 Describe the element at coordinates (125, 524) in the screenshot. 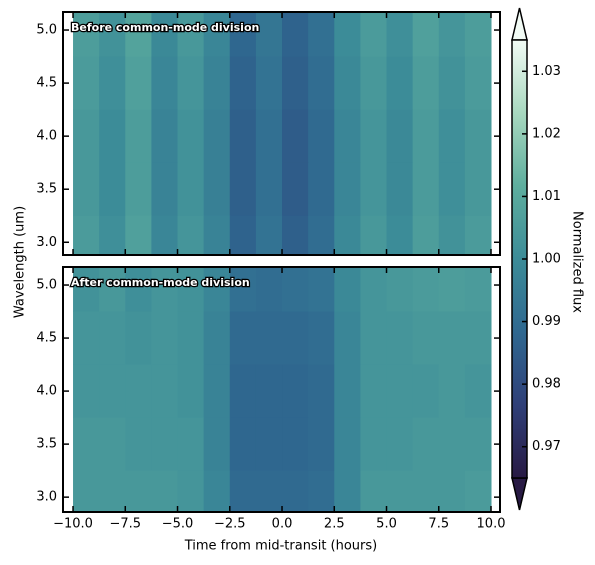

I see `x-tick-label: −7.5` at that location.